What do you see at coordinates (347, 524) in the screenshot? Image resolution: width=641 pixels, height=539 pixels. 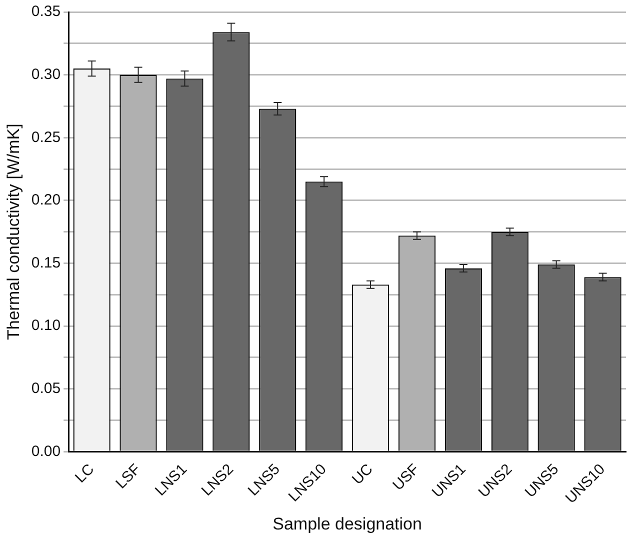 I see `x-axis-title: Sample designation` at bounding box center [347, 524].